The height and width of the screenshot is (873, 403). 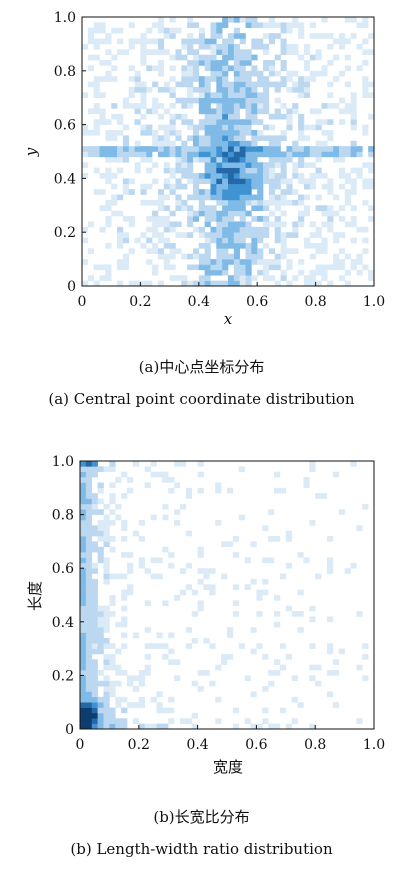 What do you see at coordinates (63, 516) in the screenshot?
I see `plot-b-ytick-label: 0.8` at bounding box center [63, 516].